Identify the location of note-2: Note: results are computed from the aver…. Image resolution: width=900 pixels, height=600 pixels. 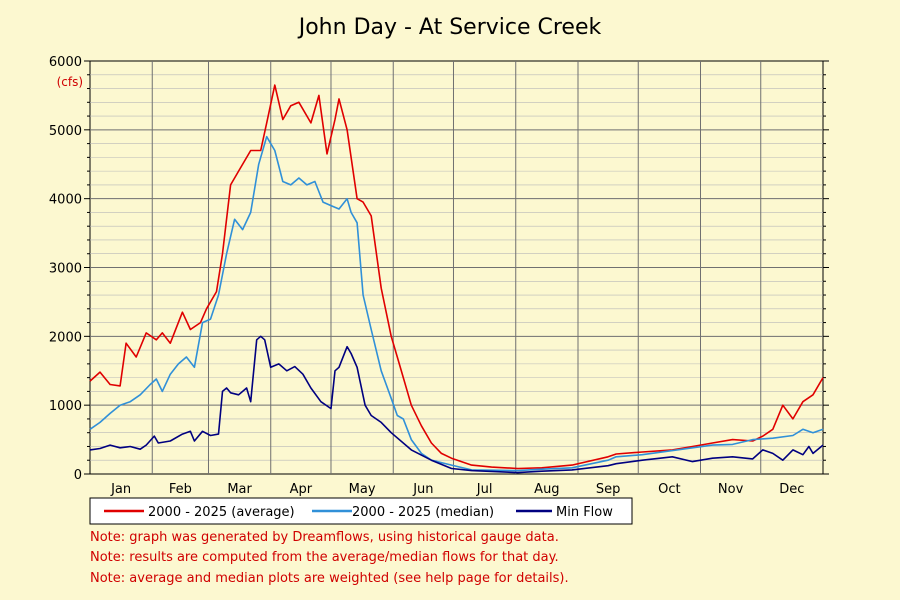
(324, 557).